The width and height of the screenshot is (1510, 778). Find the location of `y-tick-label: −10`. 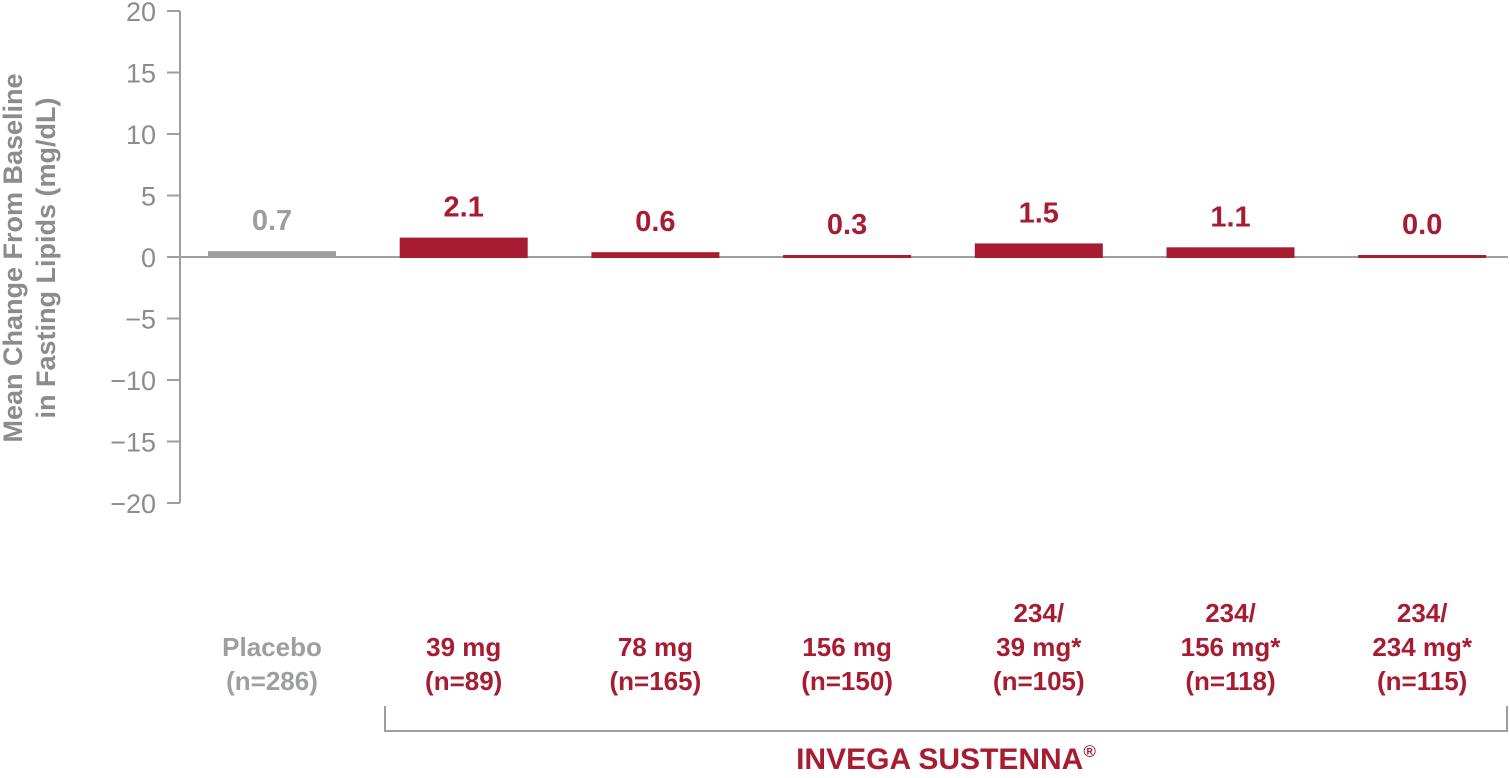

y-tick-label: −10 is located at coordinates (133, 381).